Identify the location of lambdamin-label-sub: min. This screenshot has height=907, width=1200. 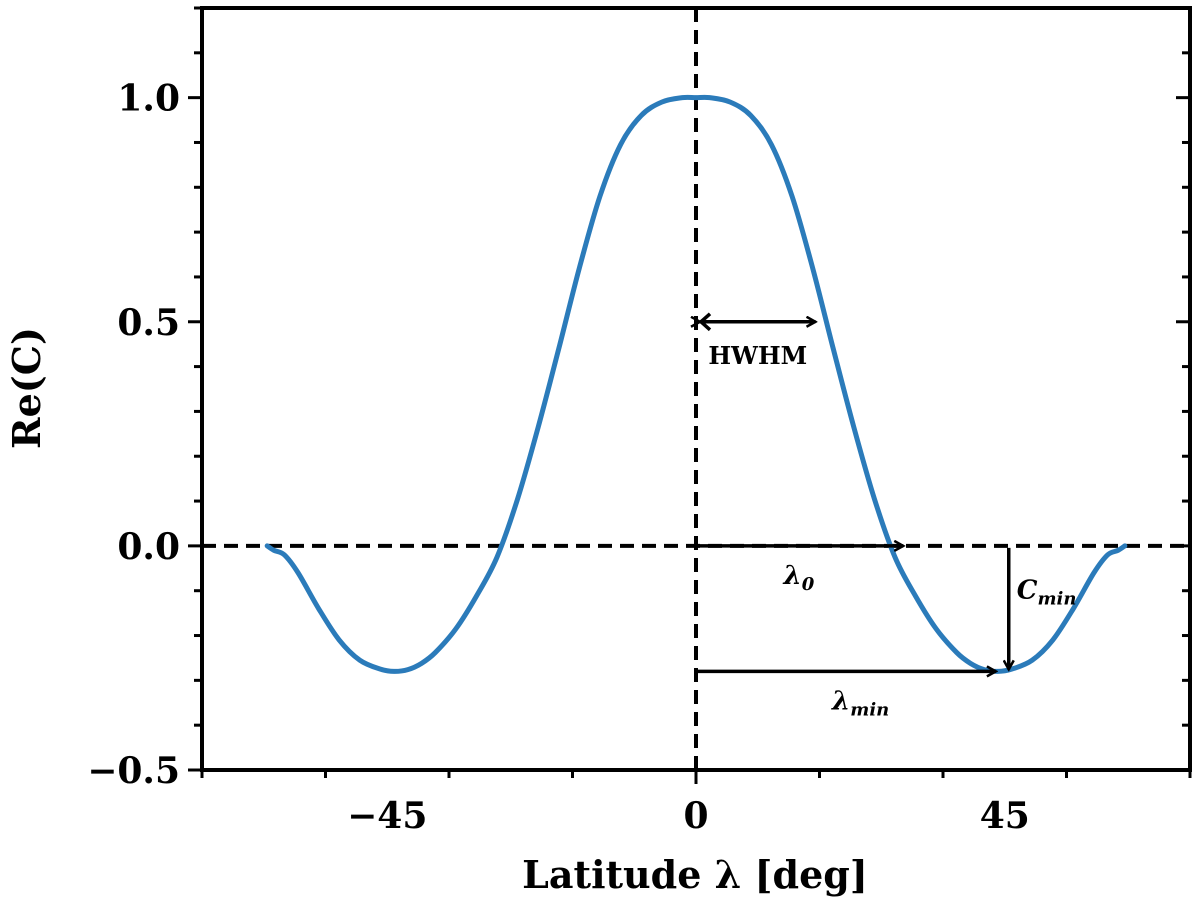
(869, 709).